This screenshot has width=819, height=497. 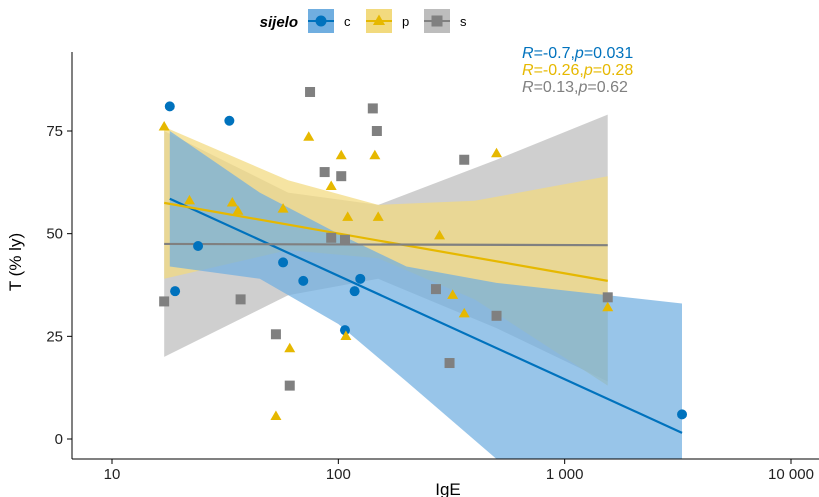 What do you see at coordinates (379, 19) in the screenshot?
I see `legend-key-marker-p` at bounding box center [379, 19].